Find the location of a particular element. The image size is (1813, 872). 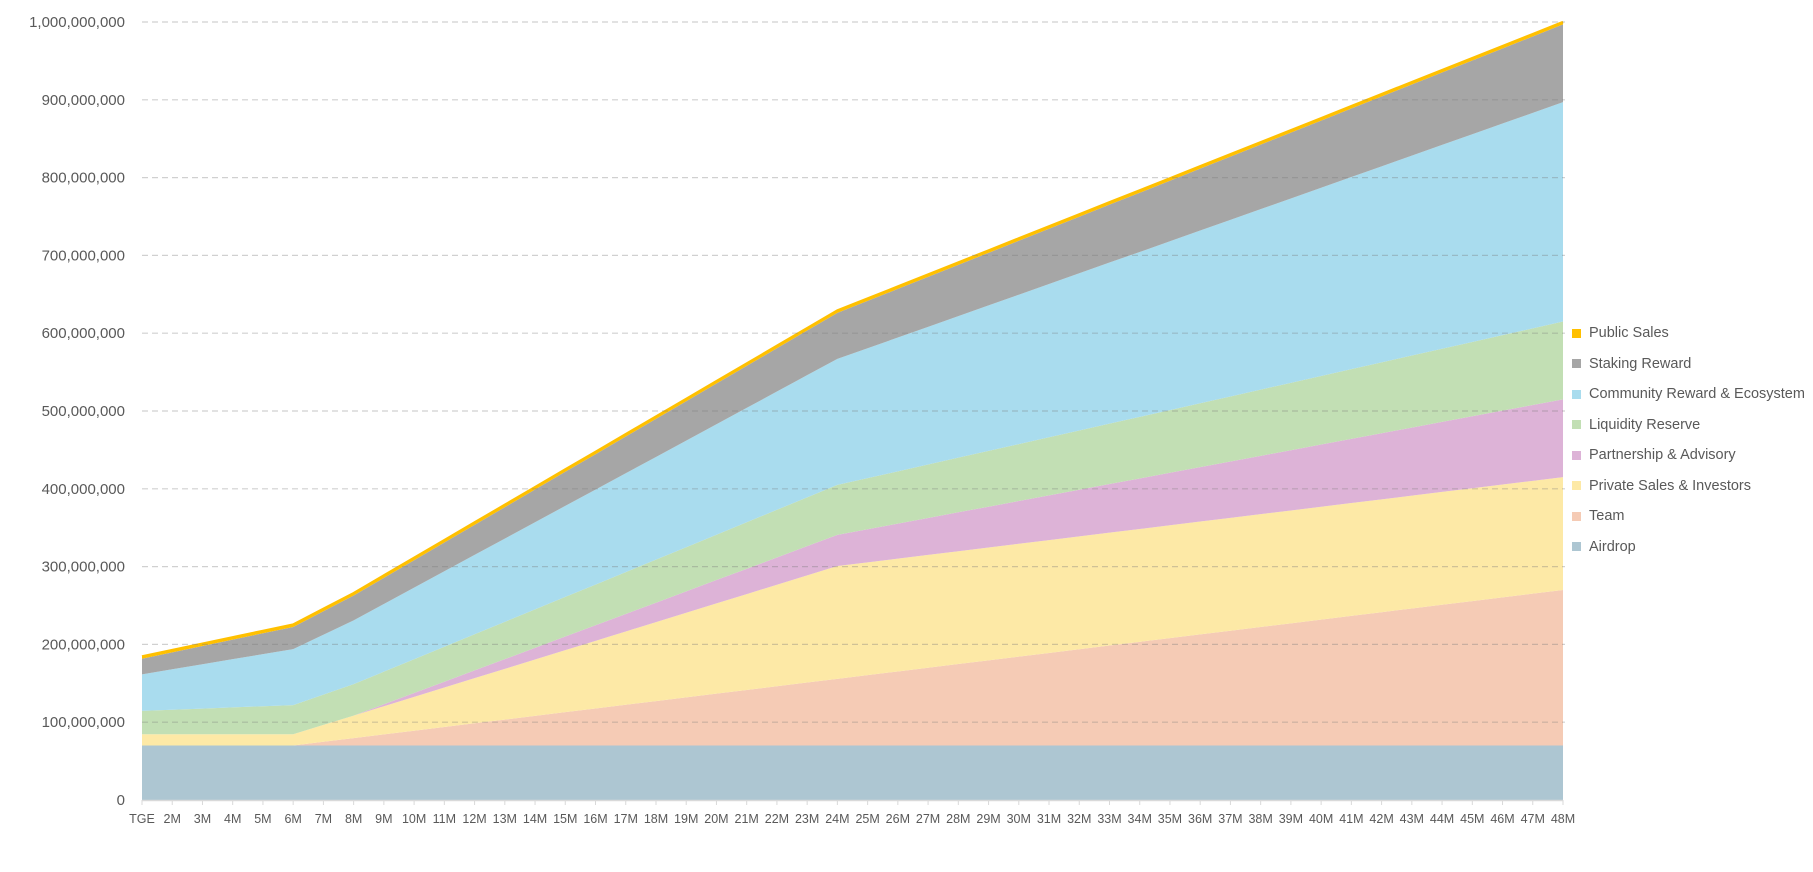

y-tick-label: 700,000,000 is located at coordinates (83, 255).